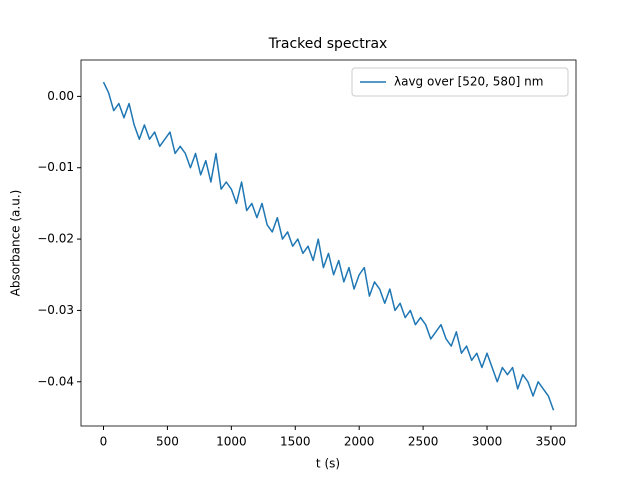 The height and width of the screenshot is (480, 640). Describe the element at coordinates (487, 442) in the screenshot. I see `x-tick-label: 3000` at that location.